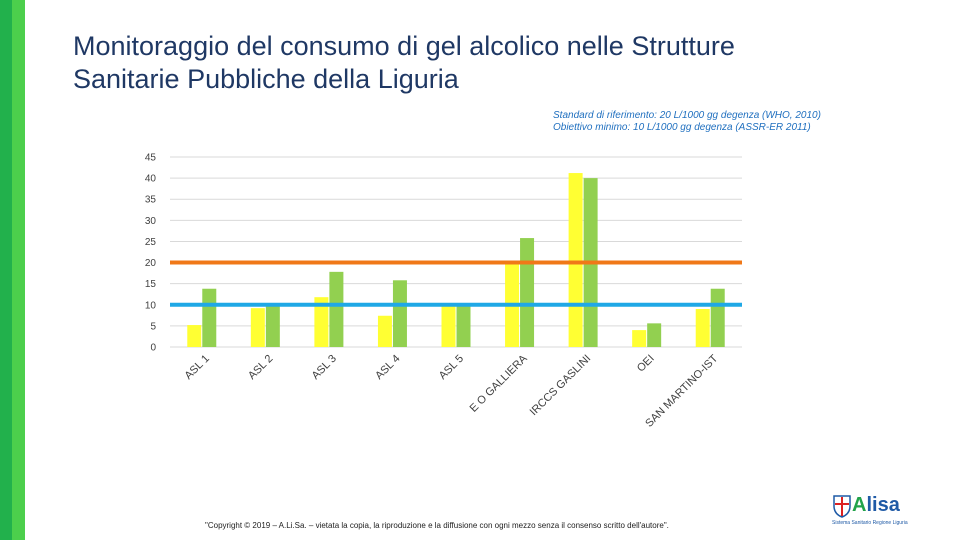 The height and width of the screenshot is (540, 960). What do you see at coordinates (266, 79) in the screenshot?
I see `title-line-2: Sanitarie Pubbliche della Liguria` at bounding box center [266, 79].